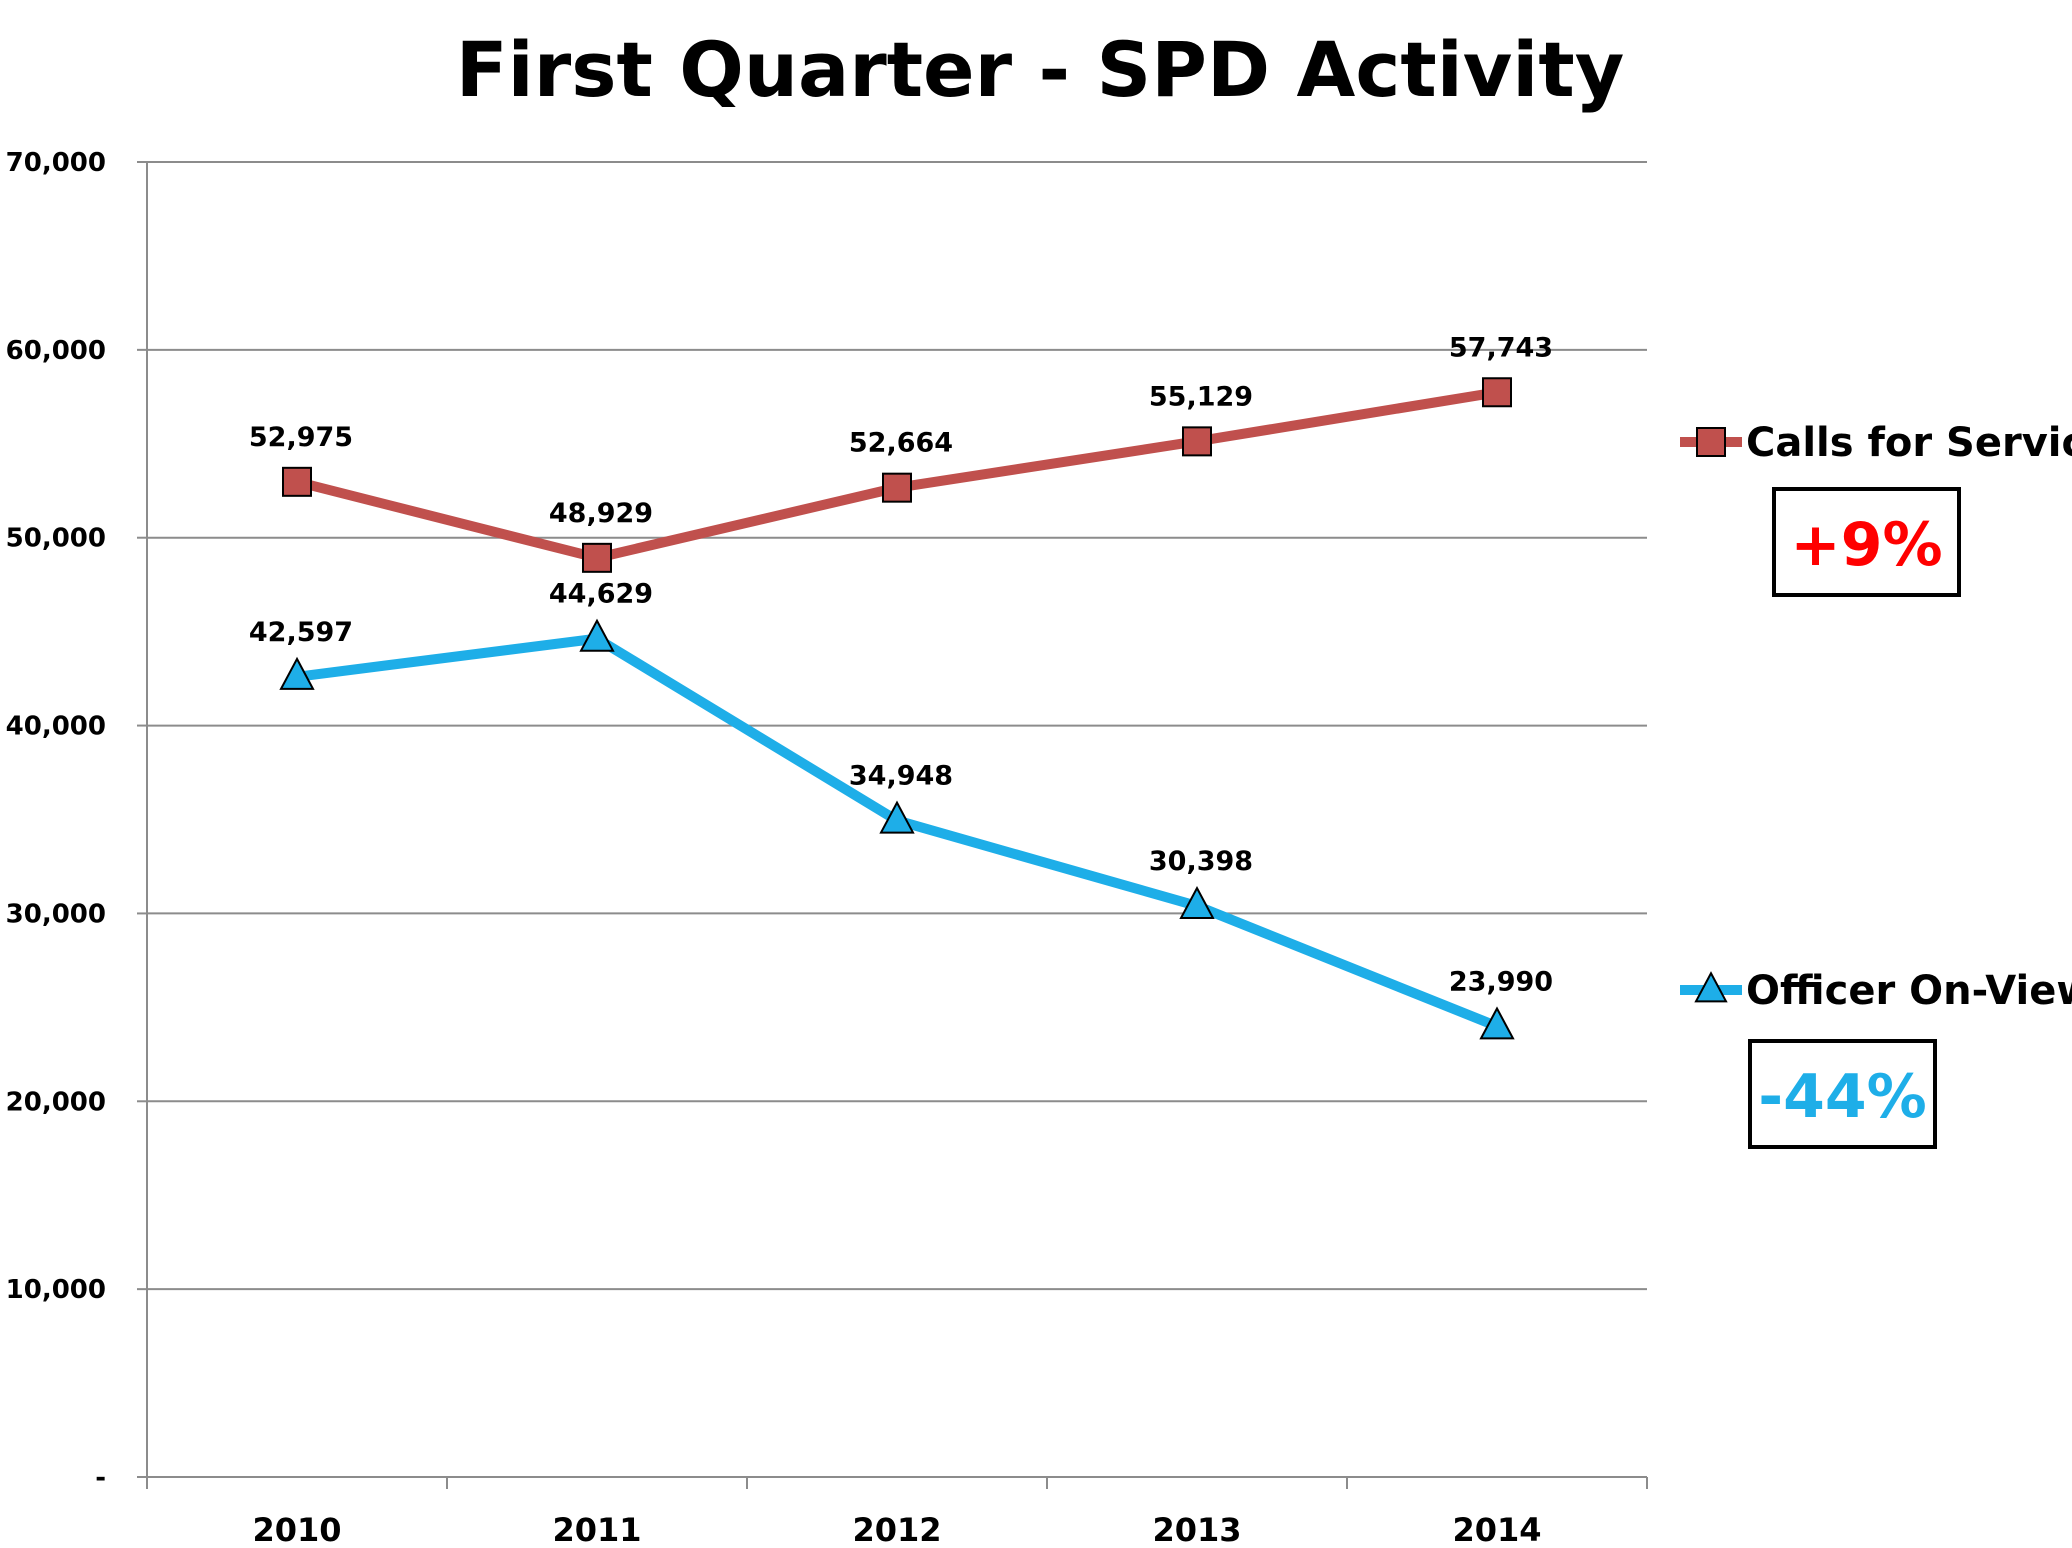  I want to click on x-tick-label: 2014, so click(1496, 1529).